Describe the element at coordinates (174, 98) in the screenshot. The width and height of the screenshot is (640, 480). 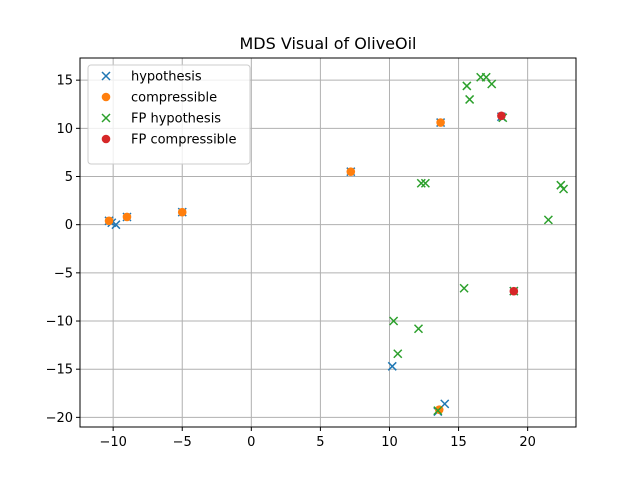
I see `legend-label-compressible: compressible` at that location.